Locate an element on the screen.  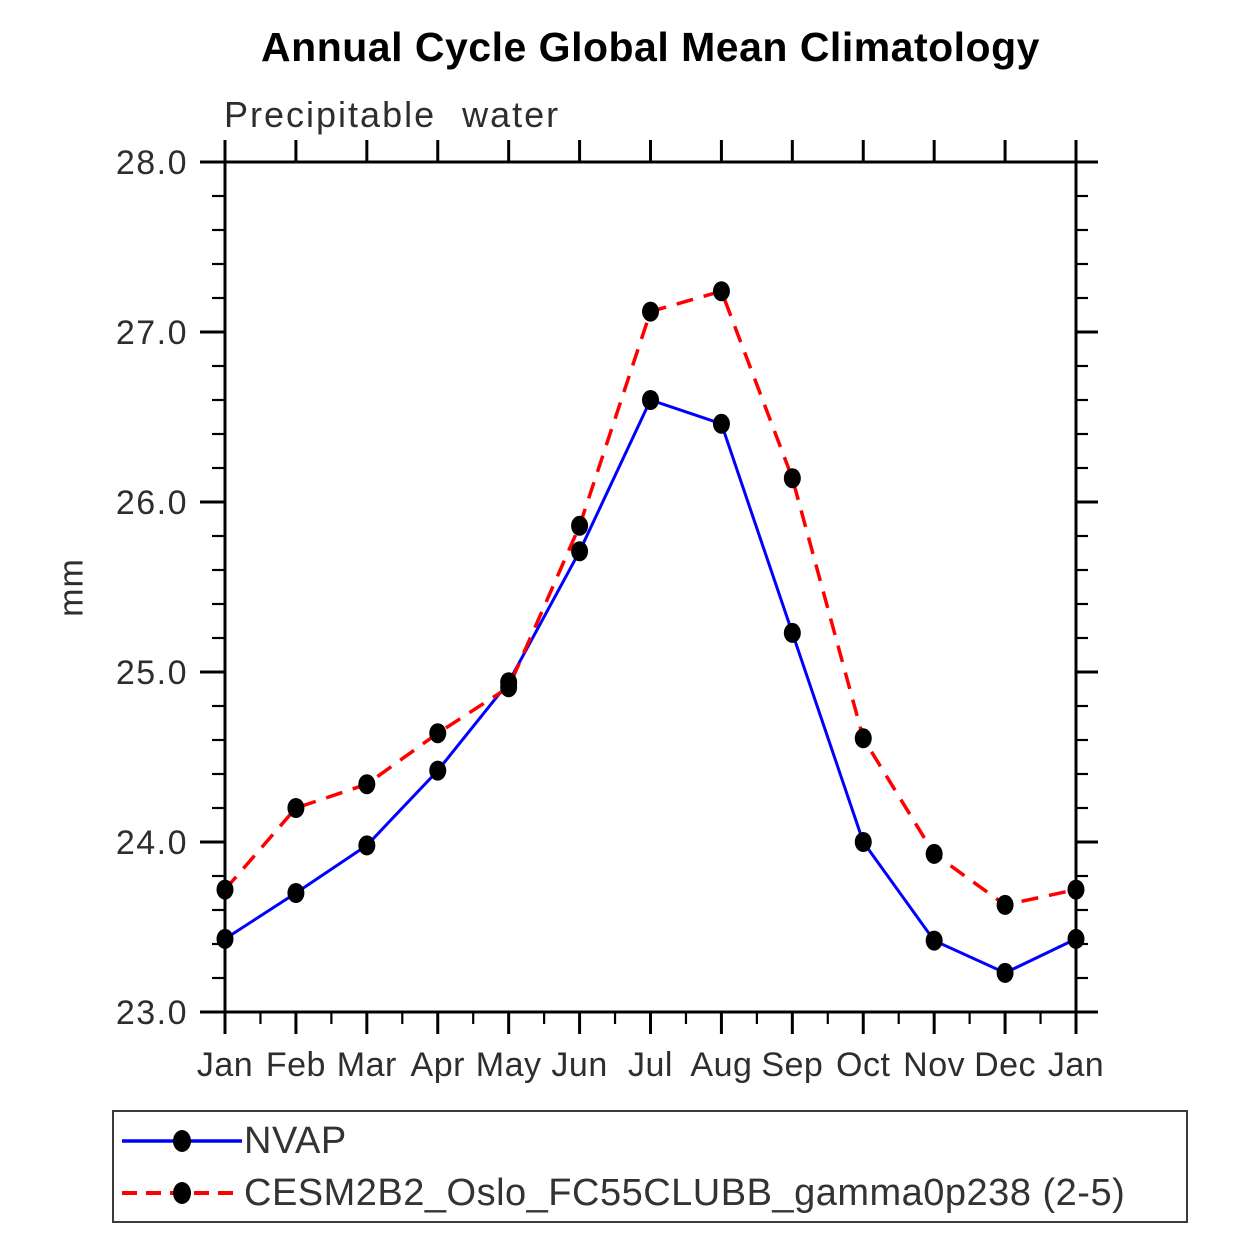
x-axis-tick-label: Oct is located at coordinates (863, 1065).